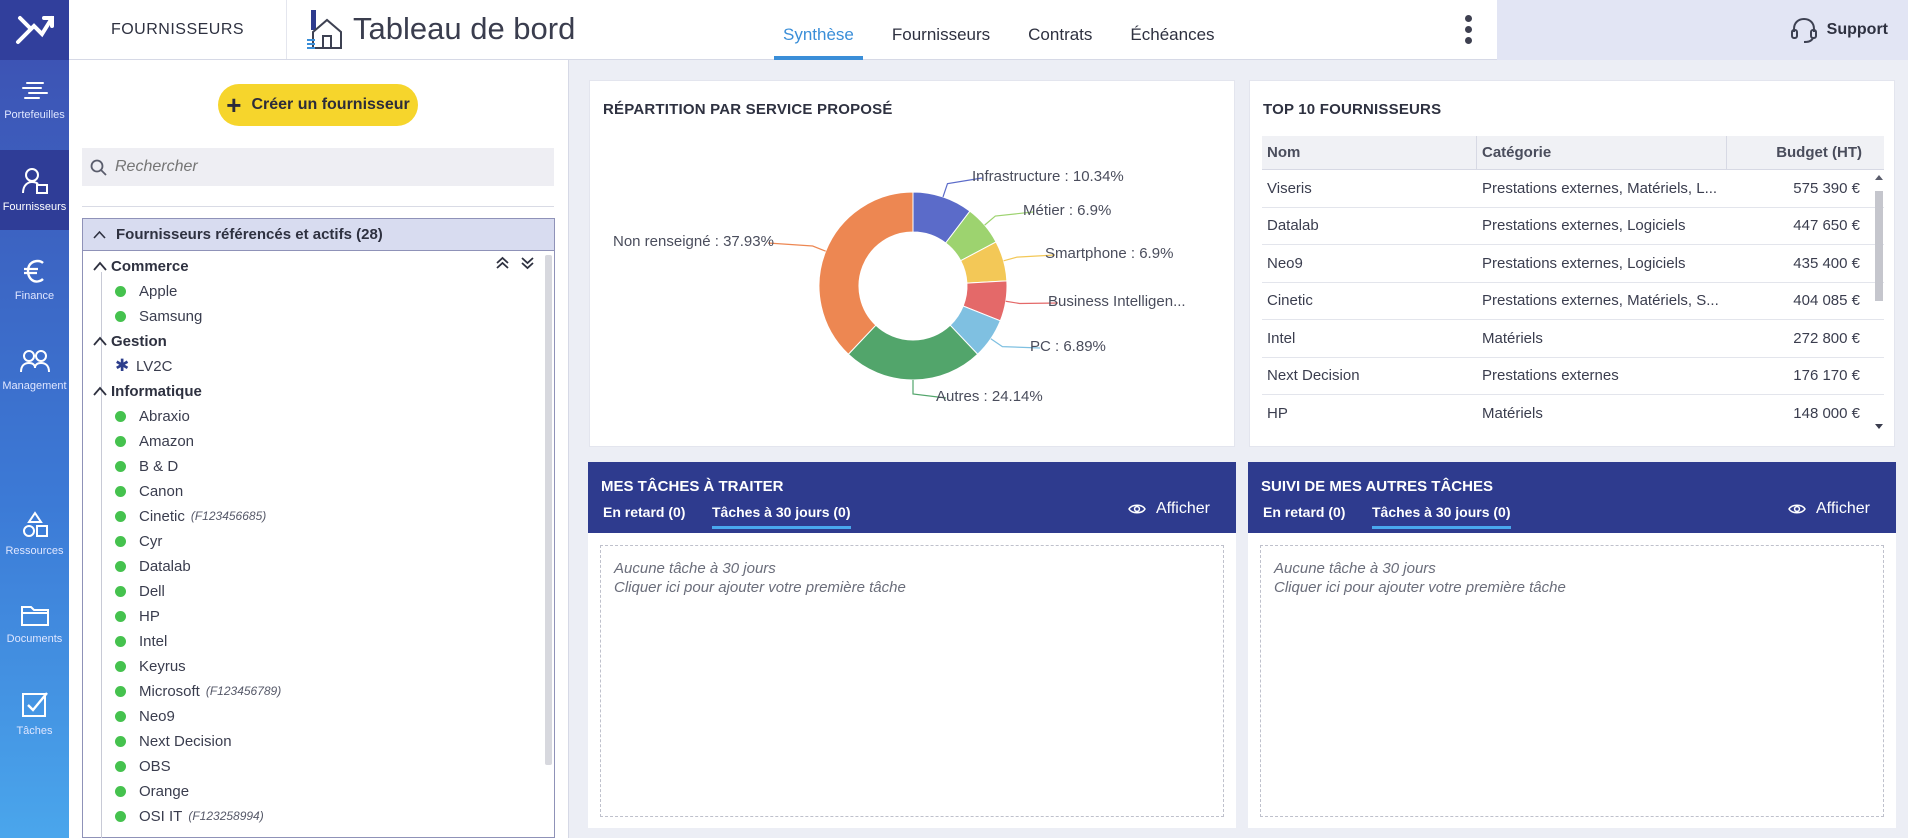 This screenshot has width=1908, height=838. I want to click on column-header-categorie: Catégorie, so click(1602, 152).